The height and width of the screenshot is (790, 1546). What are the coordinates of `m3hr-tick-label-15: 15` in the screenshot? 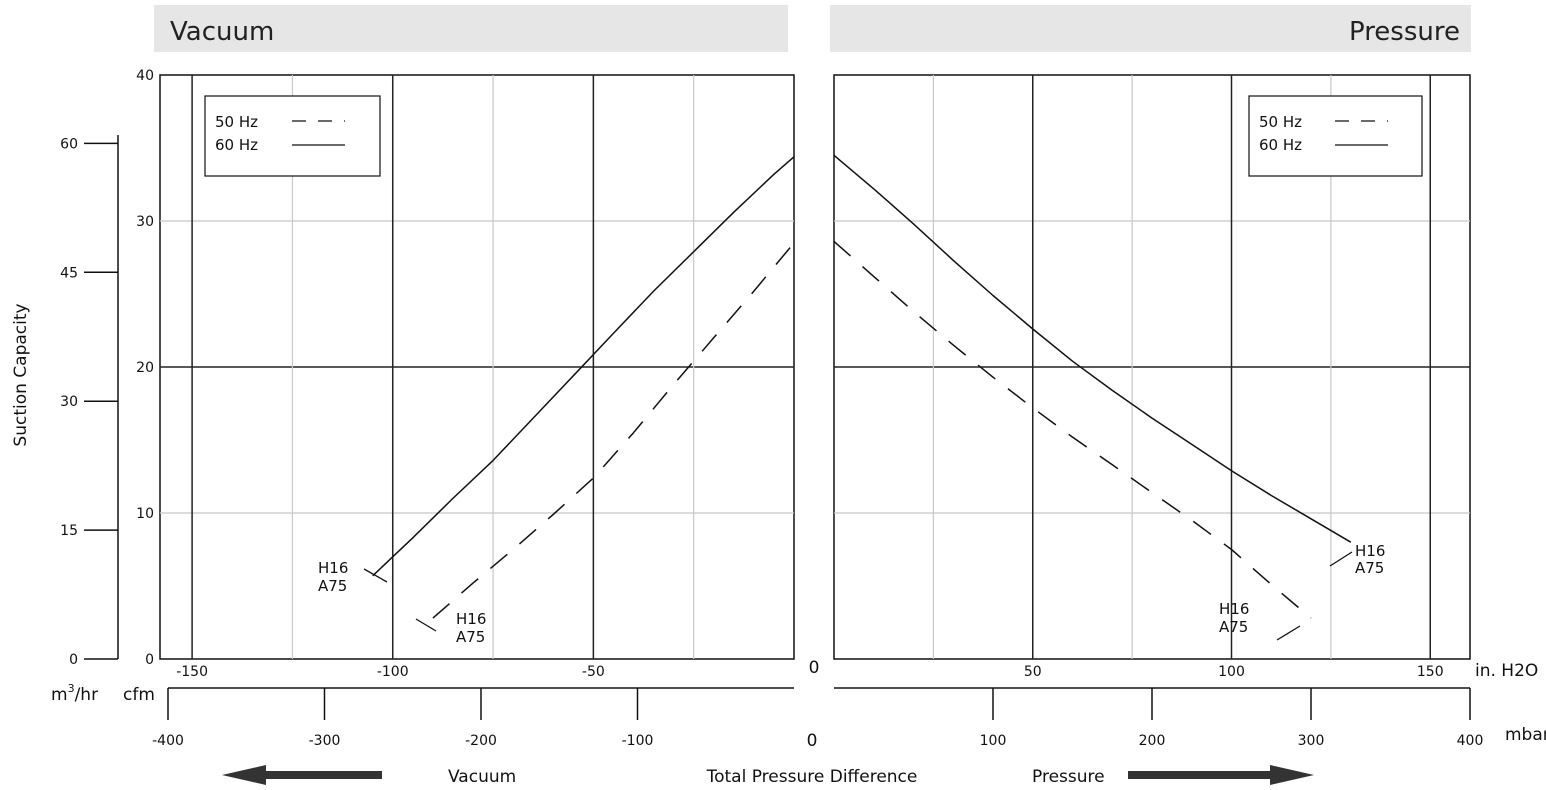 It's located at (69, 531).